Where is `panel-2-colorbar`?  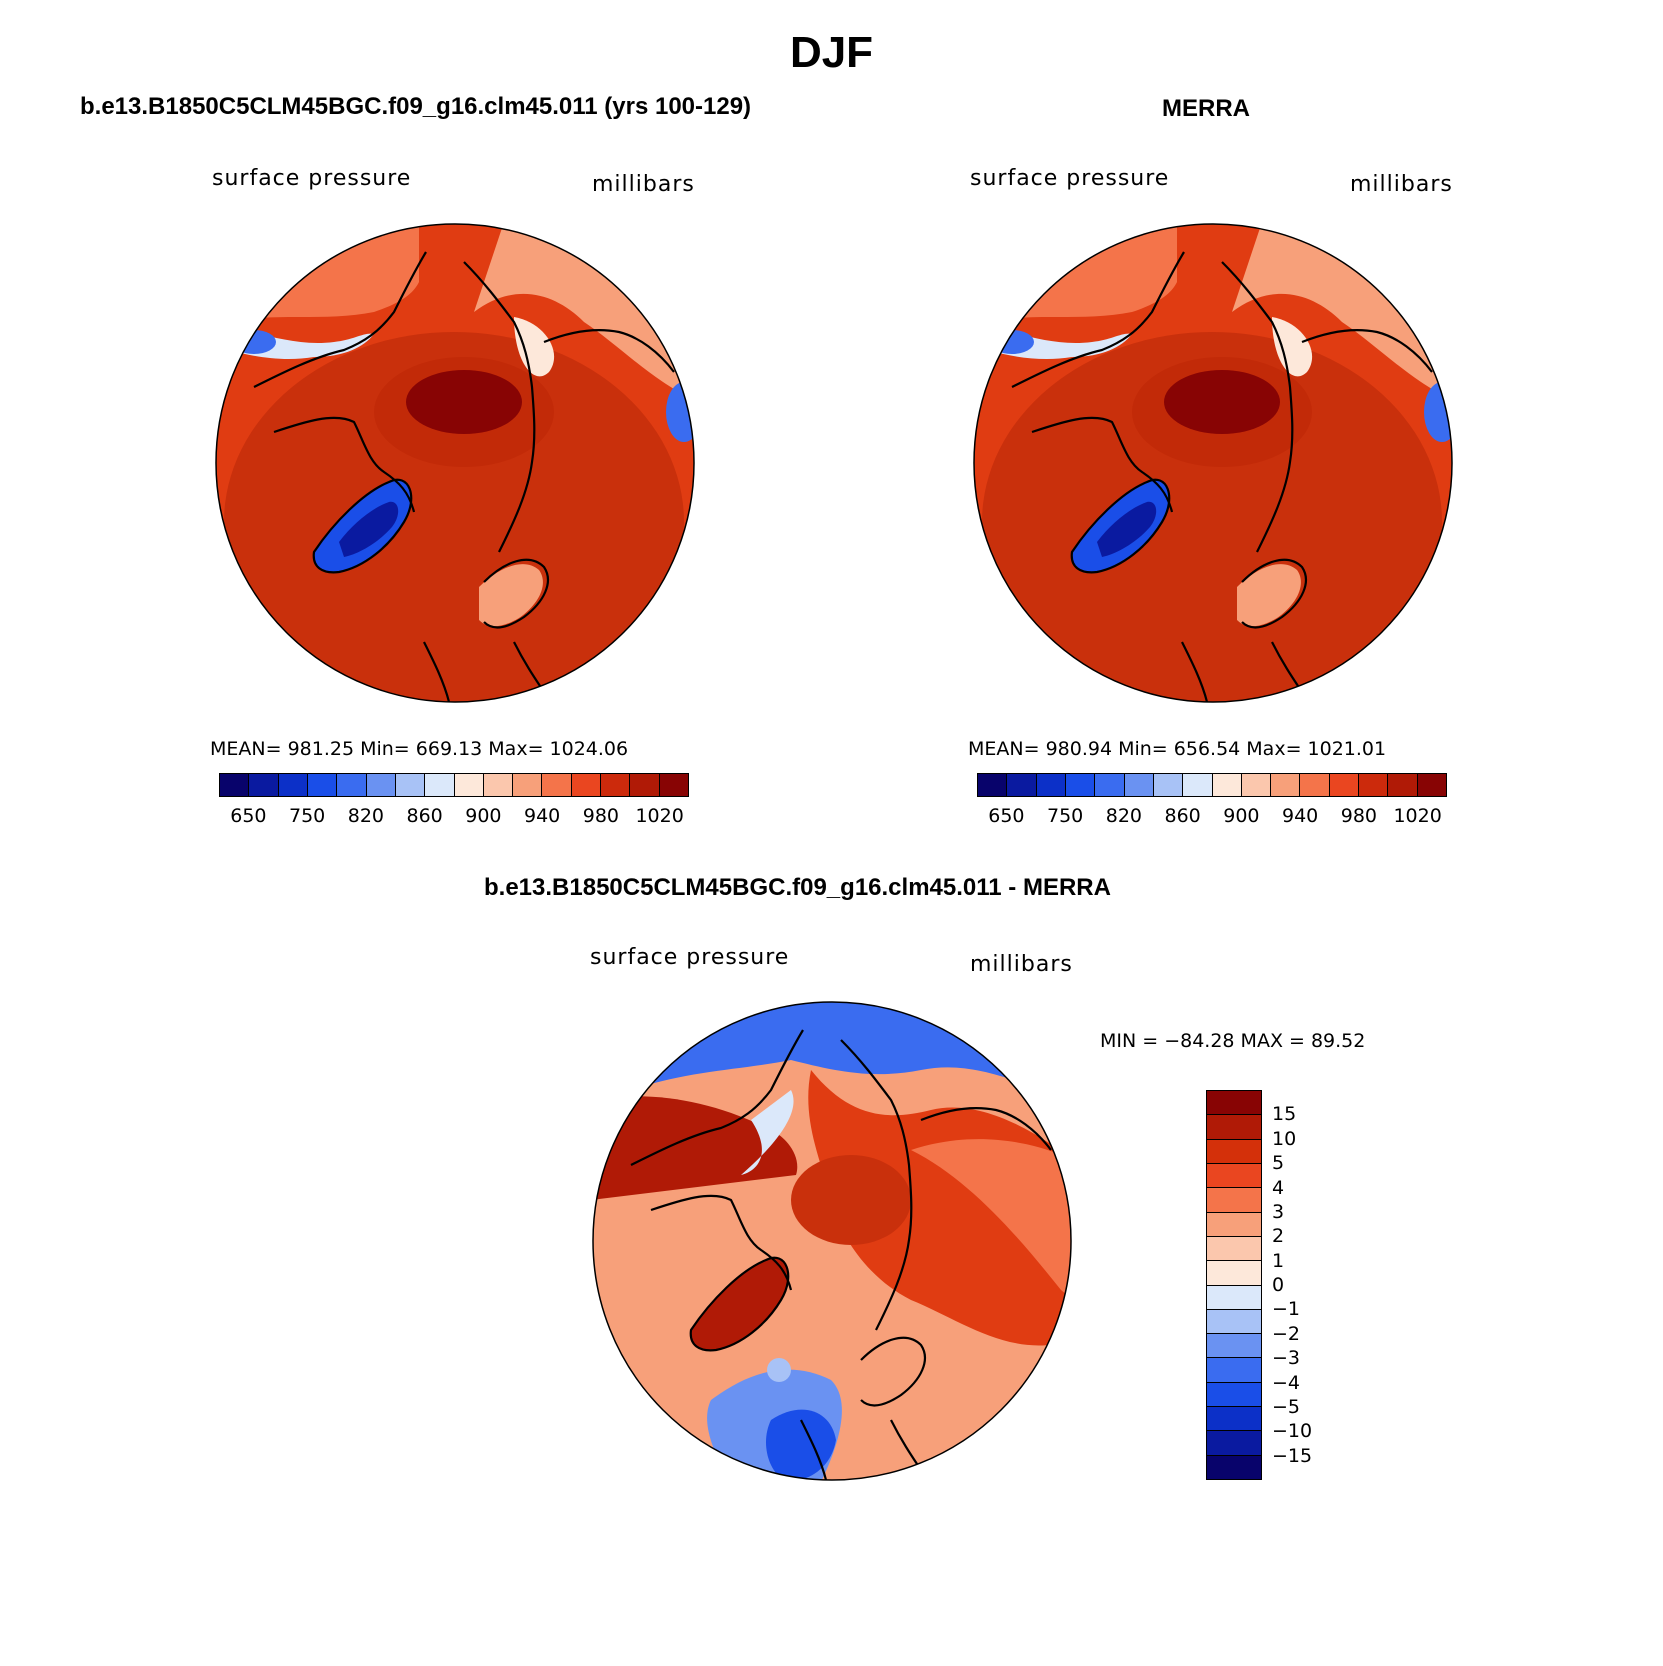 panel-2-colorbar is located at coordinates (1212, 785).